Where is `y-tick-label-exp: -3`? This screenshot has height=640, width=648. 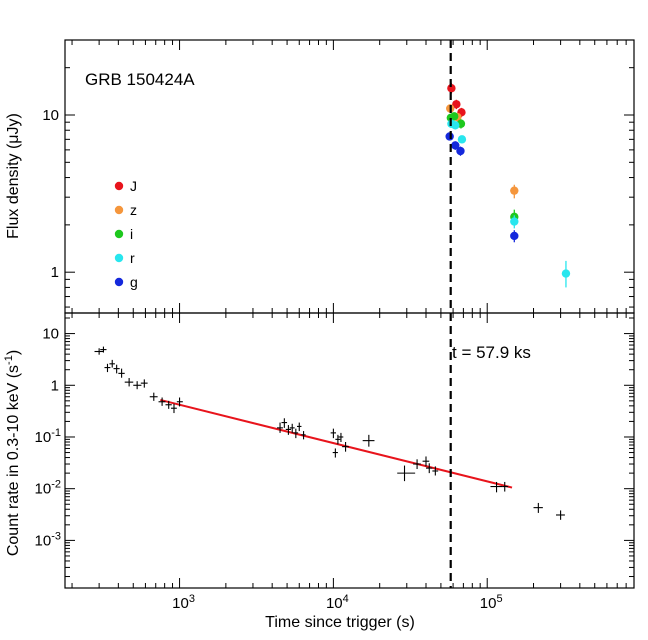 y-tick-label-exp: -3 is located at coordinates (56, 536).